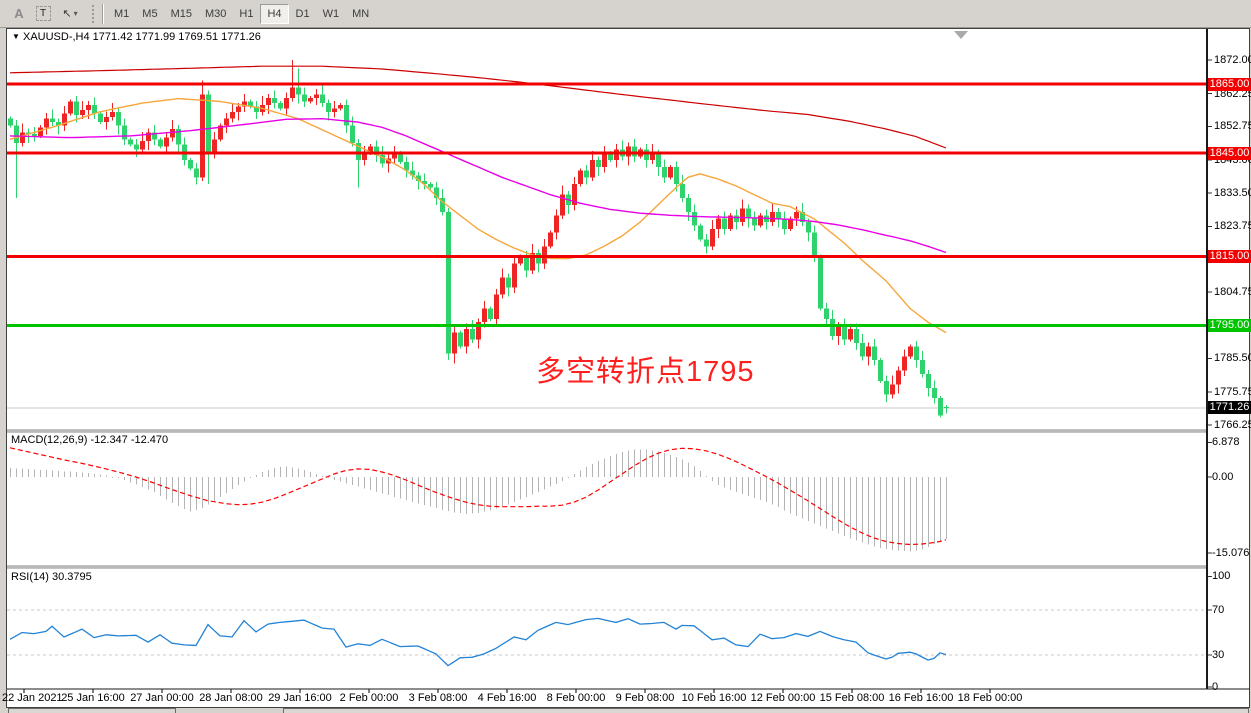 The height and width of the screenshot is (713, 1251). What do you see at coordinates (714, 698) in the screenshot?
I see `date-axis-label: 10 Feb 16:00` at bounding box center [714, 698].